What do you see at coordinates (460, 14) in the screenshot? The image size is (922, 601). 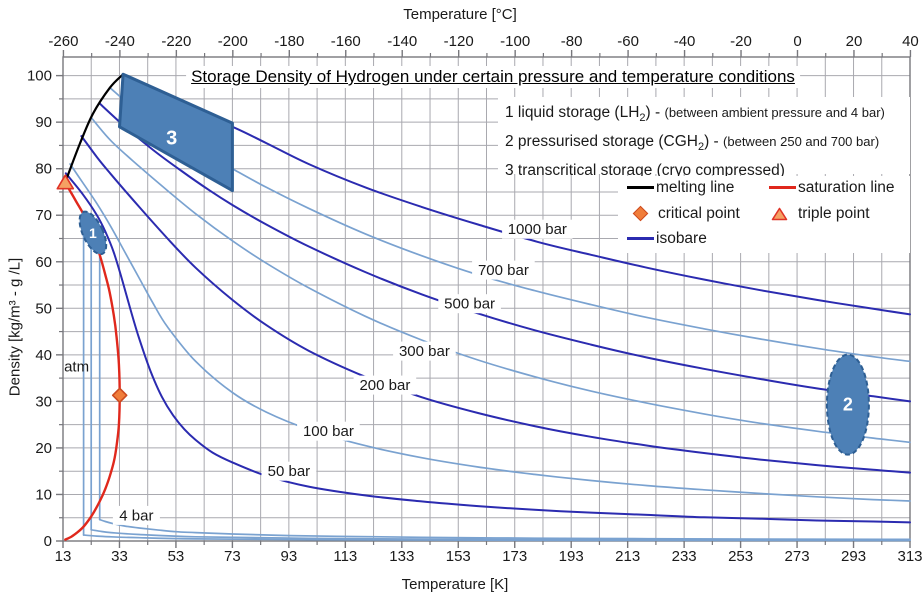 I see `x-axis-top-title: Temperature [°C]` at bounding box center [460, 14].